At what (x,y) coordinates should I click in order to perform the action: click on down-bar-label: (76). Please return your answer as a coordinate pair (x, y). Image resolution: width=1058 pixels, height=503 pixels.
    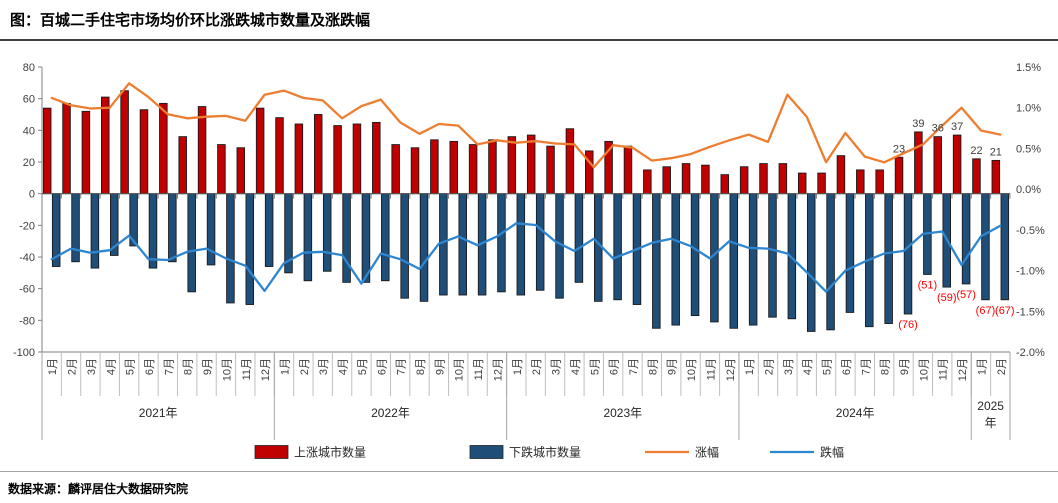
    Looking at the image, I should click on (908, 325).